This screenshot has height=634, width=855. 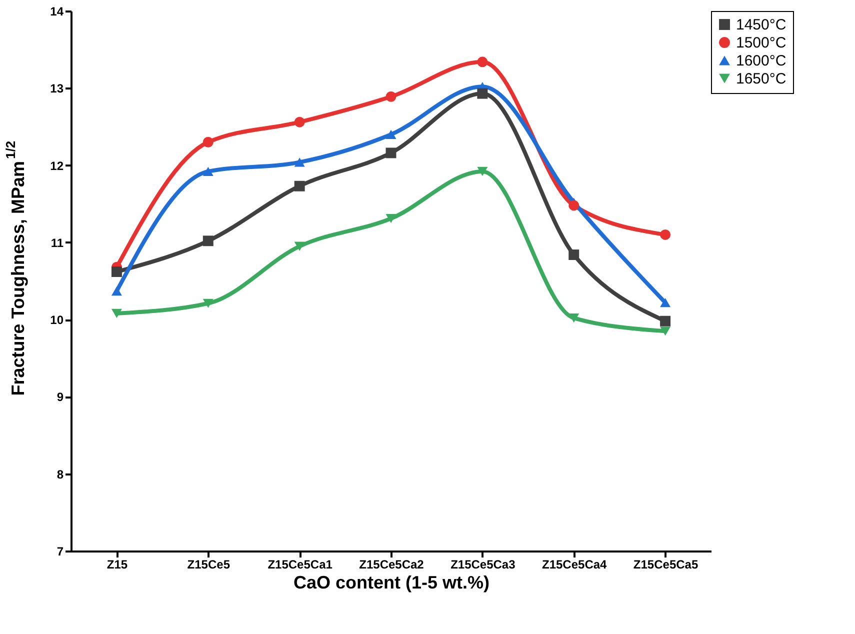 What do you see at coordinates (57, 320) in the screenshot?
I see `y-tick-label: 10` at bounding box center [57, 320].